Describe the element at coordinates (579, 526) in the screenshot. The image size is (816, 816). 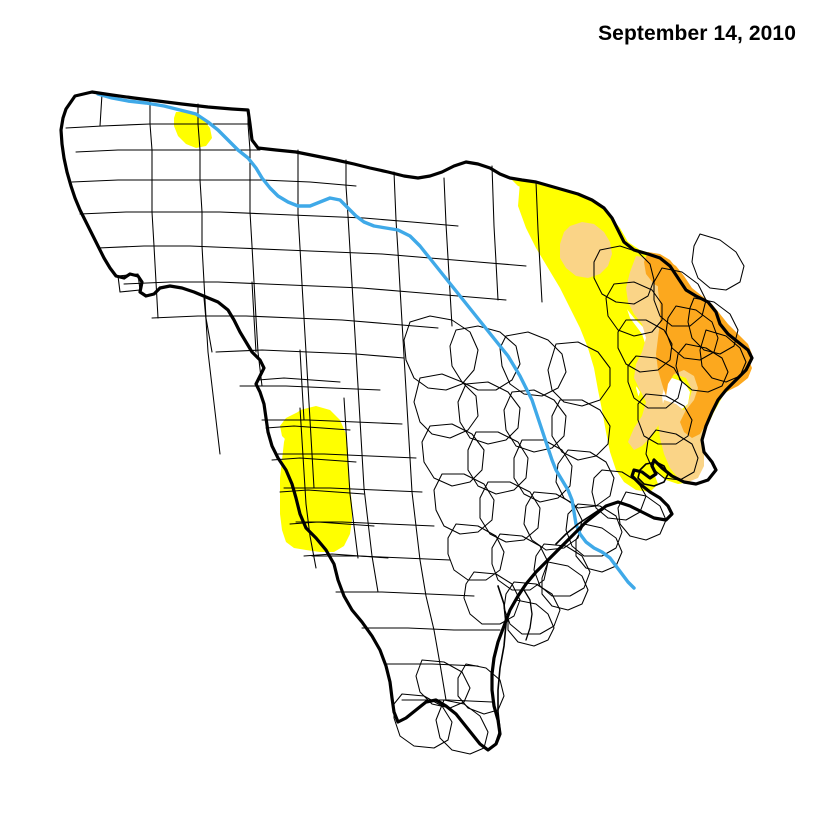
I see `barrier-island-matagorda` at that location.